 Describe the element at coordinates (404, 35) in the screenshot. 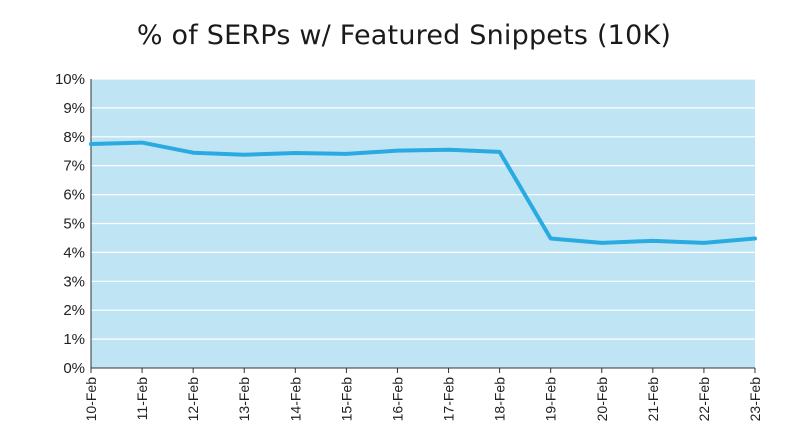

I see `chart-title: % of SERPs w/ Featured Snippets (10K)` at that location.